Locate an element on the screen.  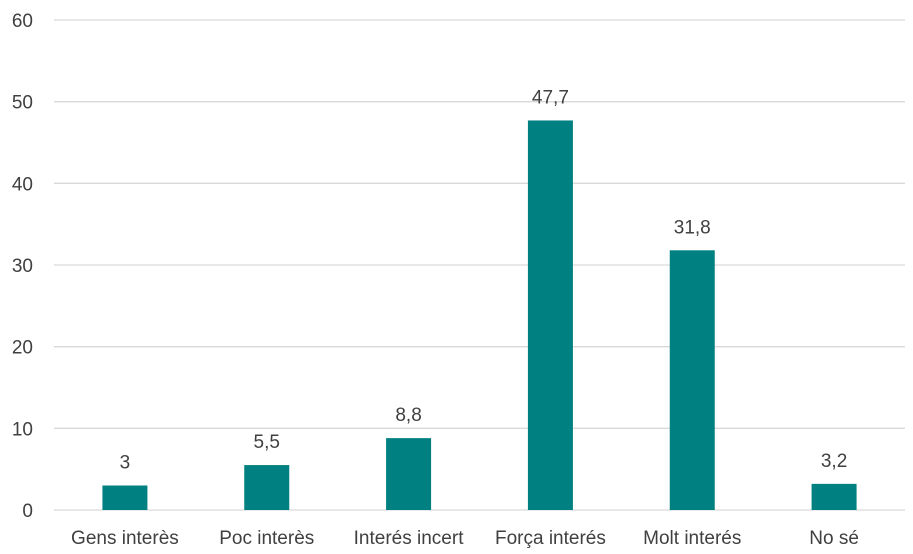
y-axis-ticks: 0 10 20 30 40 50 60 is located at coordinates (22, 266).